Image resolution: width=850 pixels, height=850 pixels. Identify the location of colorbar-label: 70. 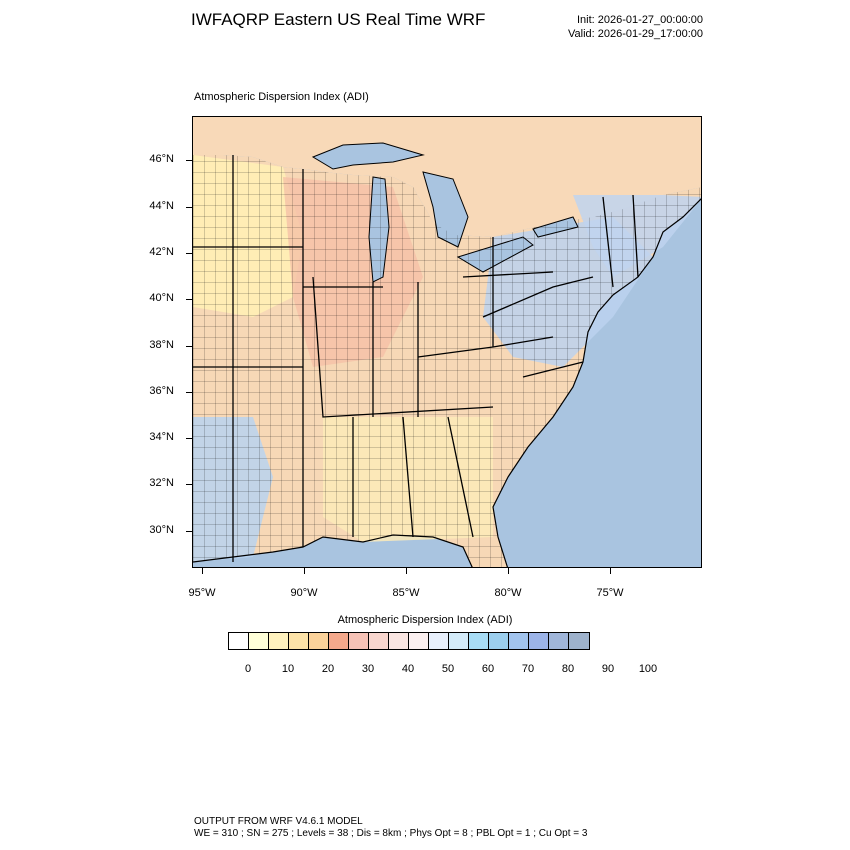
(528, 669).